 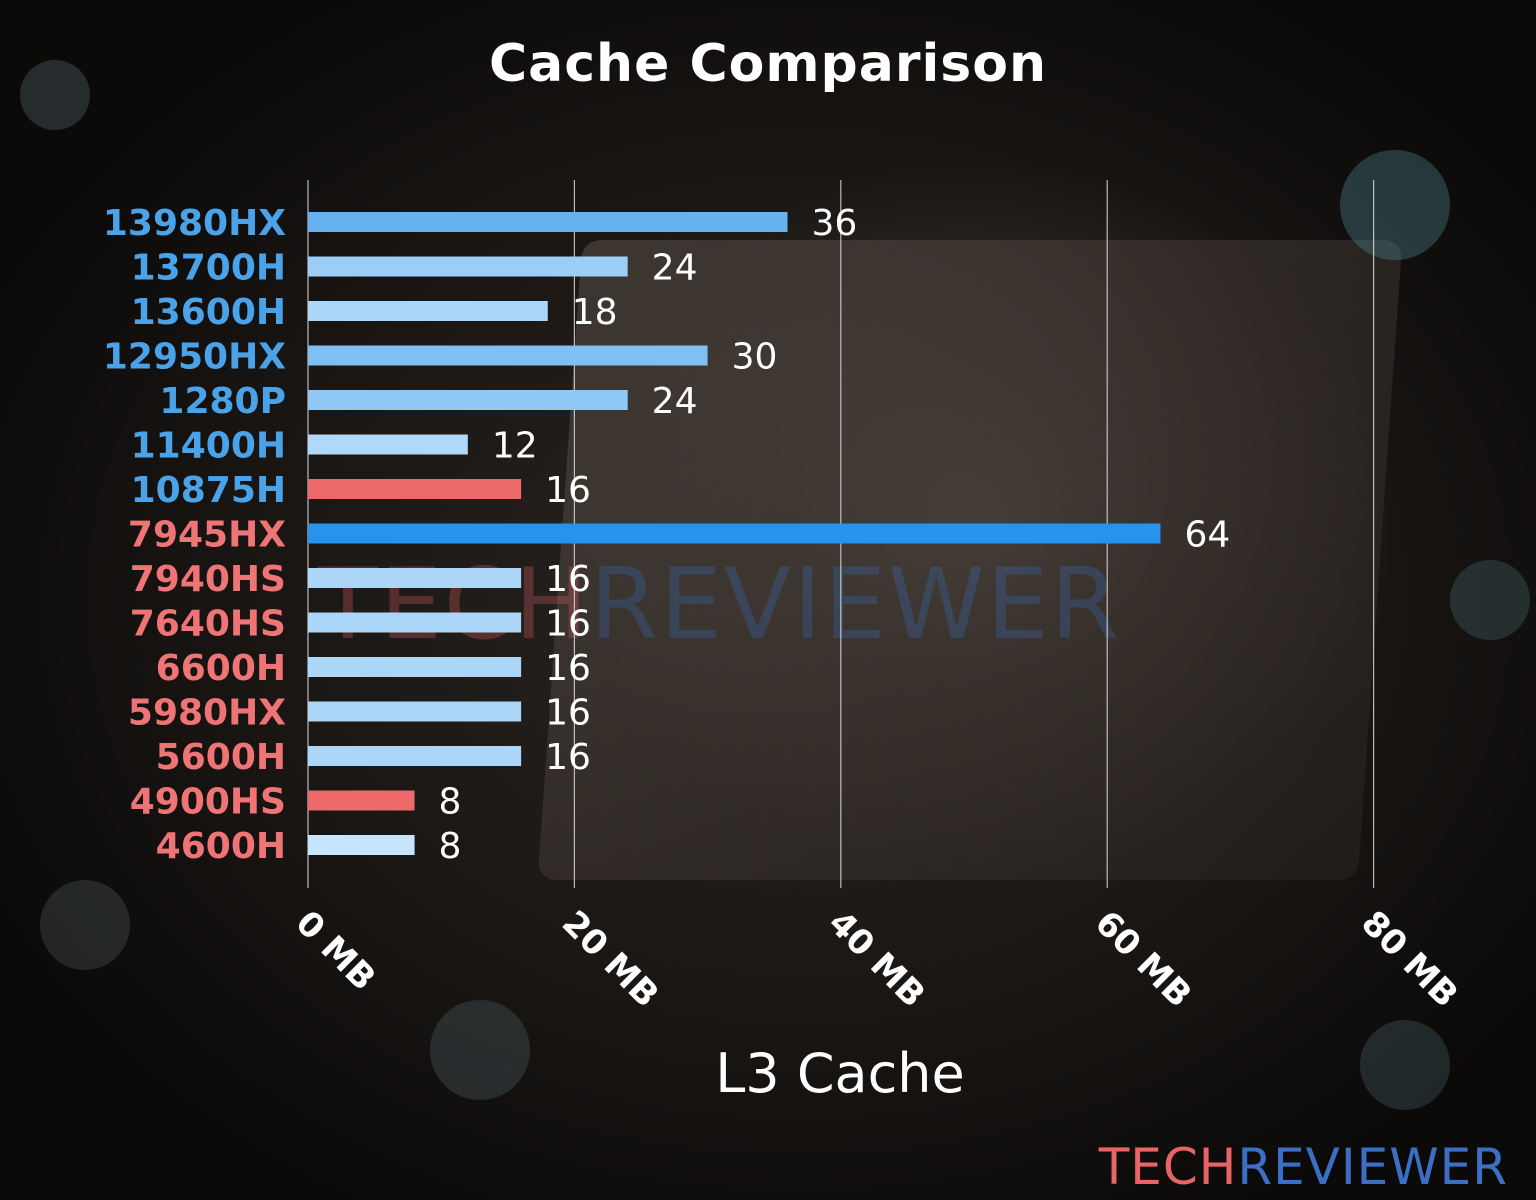 What do you see at coordinates (208, 490) in the screenshot?
I see `category-label: 10875H` at bounding box center [208, 490].